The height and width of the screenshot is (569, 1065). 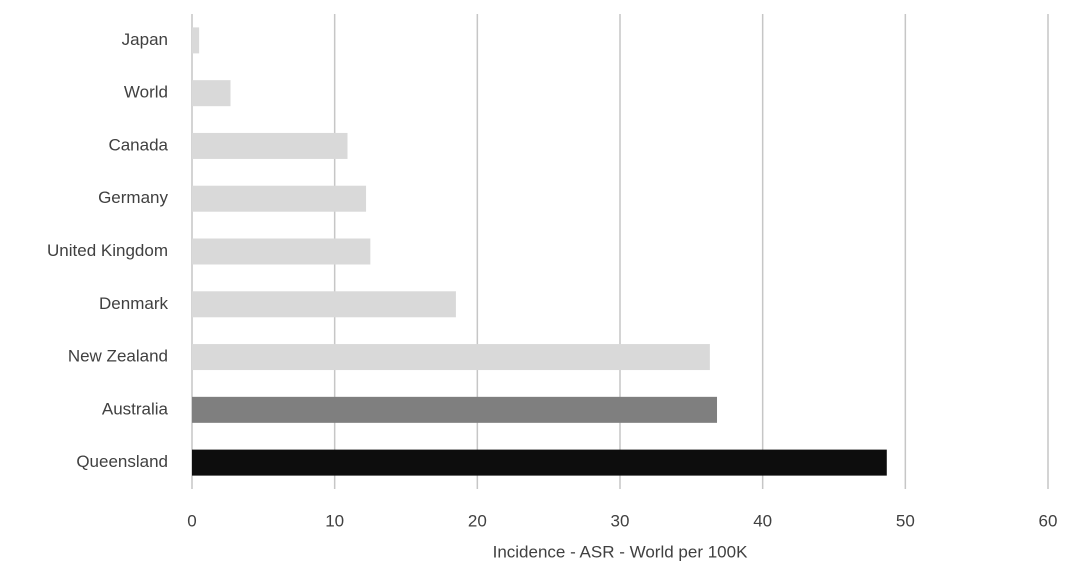 What do you see at coordinates (133, 197) in the screenshot?
I see `y-tick-label: Germany` at bounding box center [133, 197].